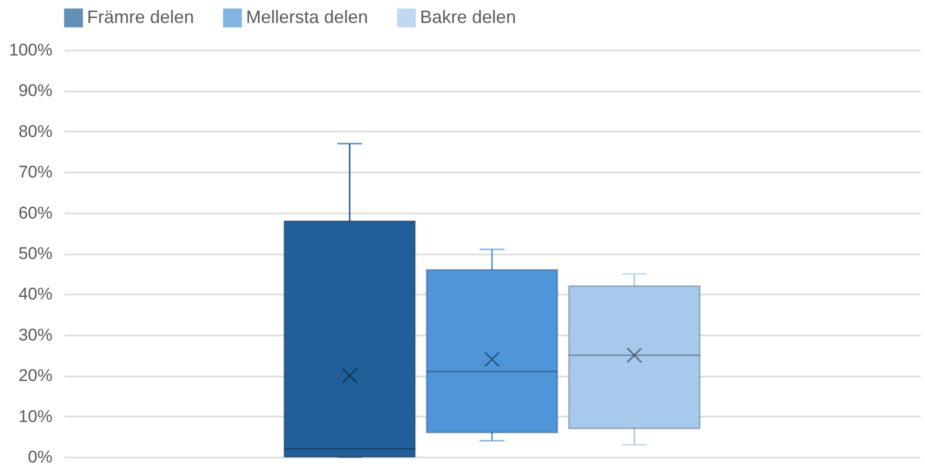  What do you see at coordinates (35, 253) in the screenshot?
I see `y-tick-label: 50%` at bounding box center [35, 253].